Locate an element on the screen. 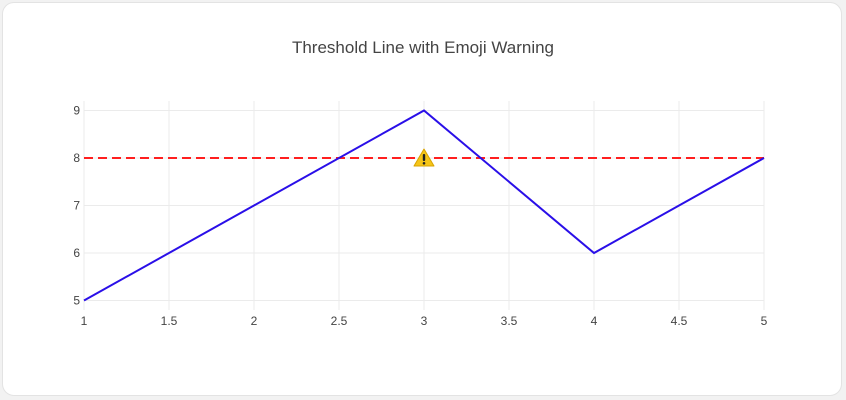  y-axis-ticks: 5 6 7 8 9 is located at coordinates (76, 206).